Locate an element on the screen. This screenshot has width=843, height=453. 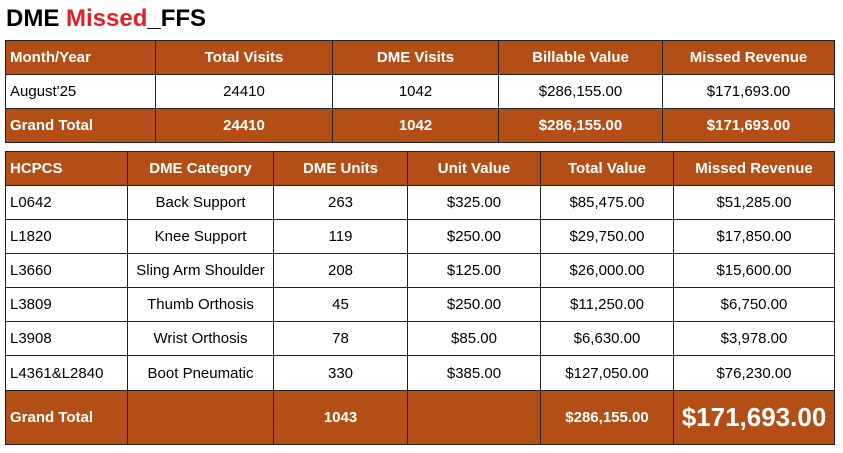
unit-value-cell: $125.00 is located at coordinates (474, 270).